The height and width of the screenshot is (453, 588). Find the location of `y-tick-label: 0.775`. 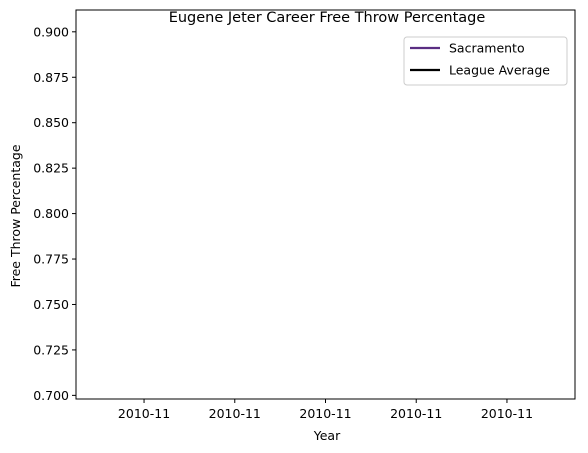

y-tick-label: 0.775 is located at coordinates (51, 259).